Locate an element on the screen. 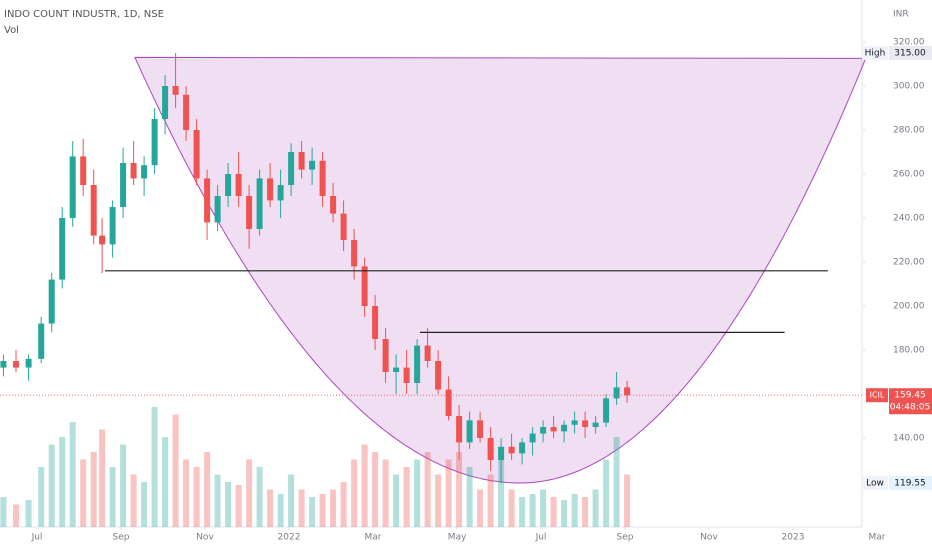 Image resolution: width=932 pixels, height=550 pixels. chart-title: INDO COUNT INDUSTR, 1D, NSE is located at coordinates (84, 14).